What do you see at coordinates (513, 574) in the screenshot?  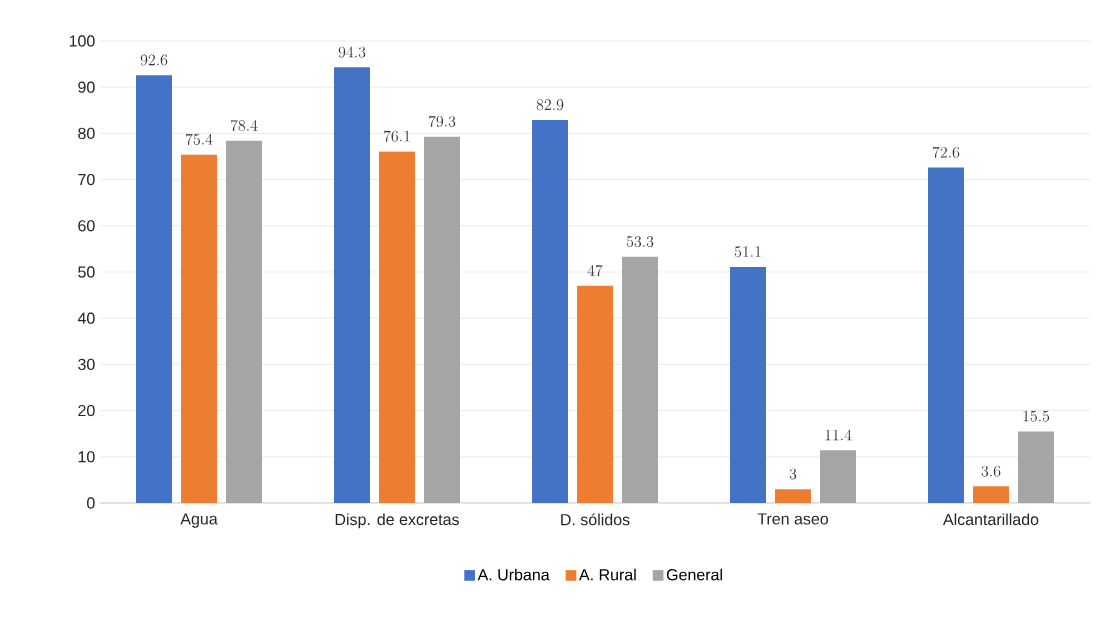 I see `legend-label: A. Urbana` at bounding box center [513, 574].